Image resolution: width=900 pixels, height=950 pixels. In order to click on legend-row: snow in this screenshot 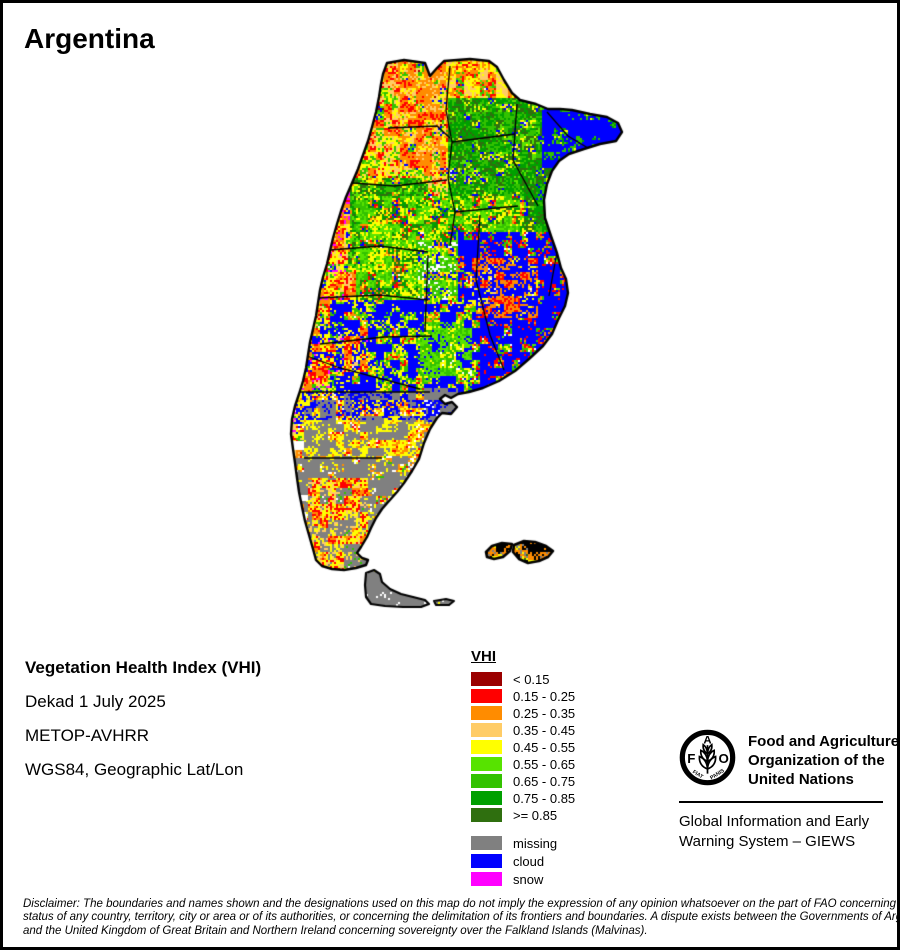, I will do `click(523, 879)`.